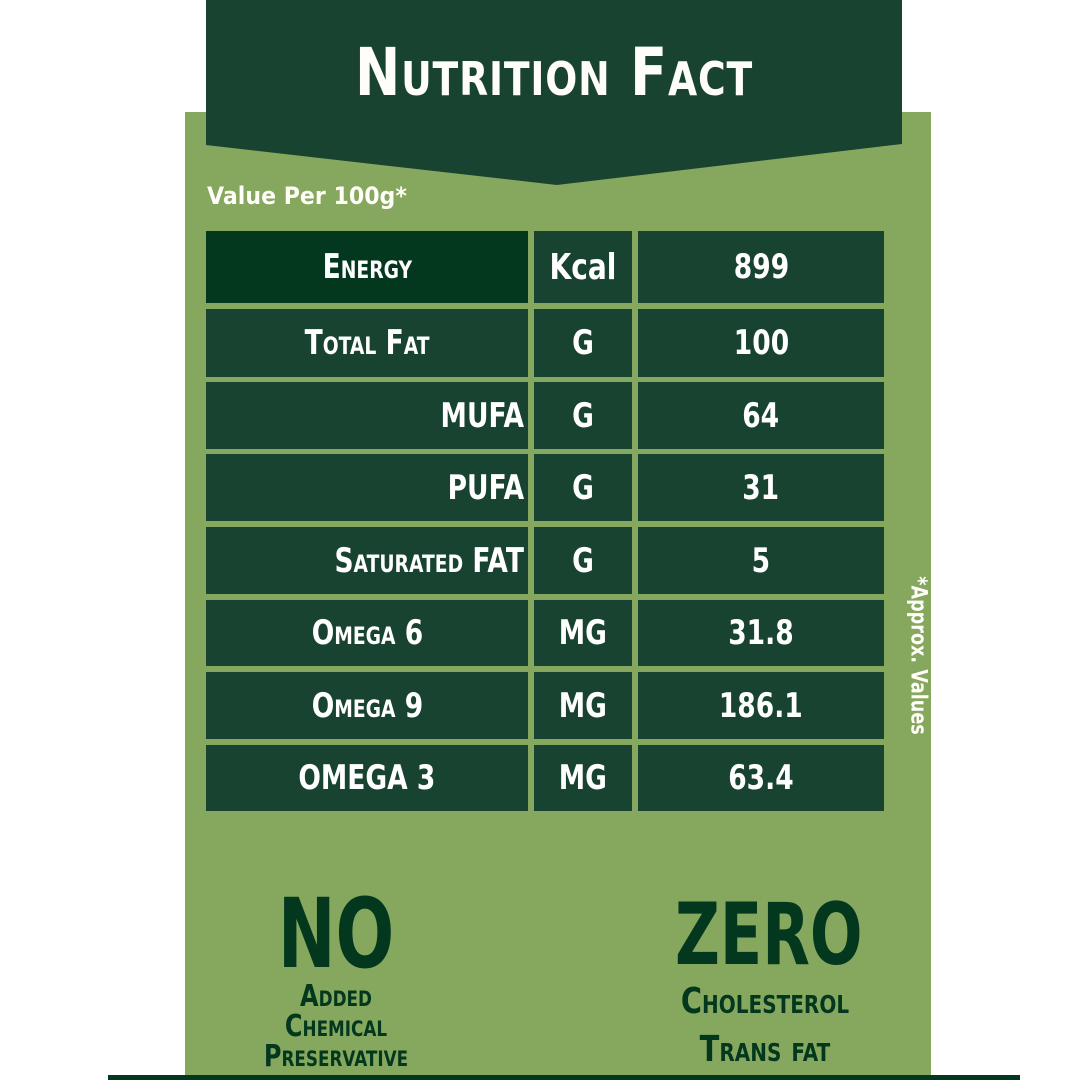 The height and width of the screenshot is (1080, 1080). I want to click on claim-line: Chemical, so click(336, 1026).